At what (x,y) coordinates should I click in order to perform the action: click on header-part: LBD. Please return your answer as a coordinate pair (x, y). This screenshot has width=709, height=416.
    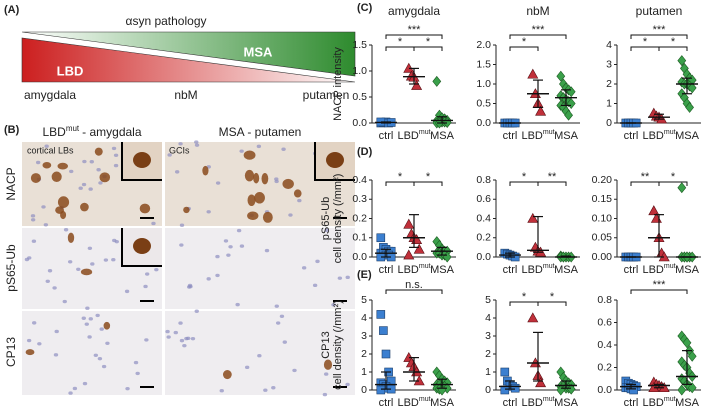
    Looking at the image, I should click on (54, 132).